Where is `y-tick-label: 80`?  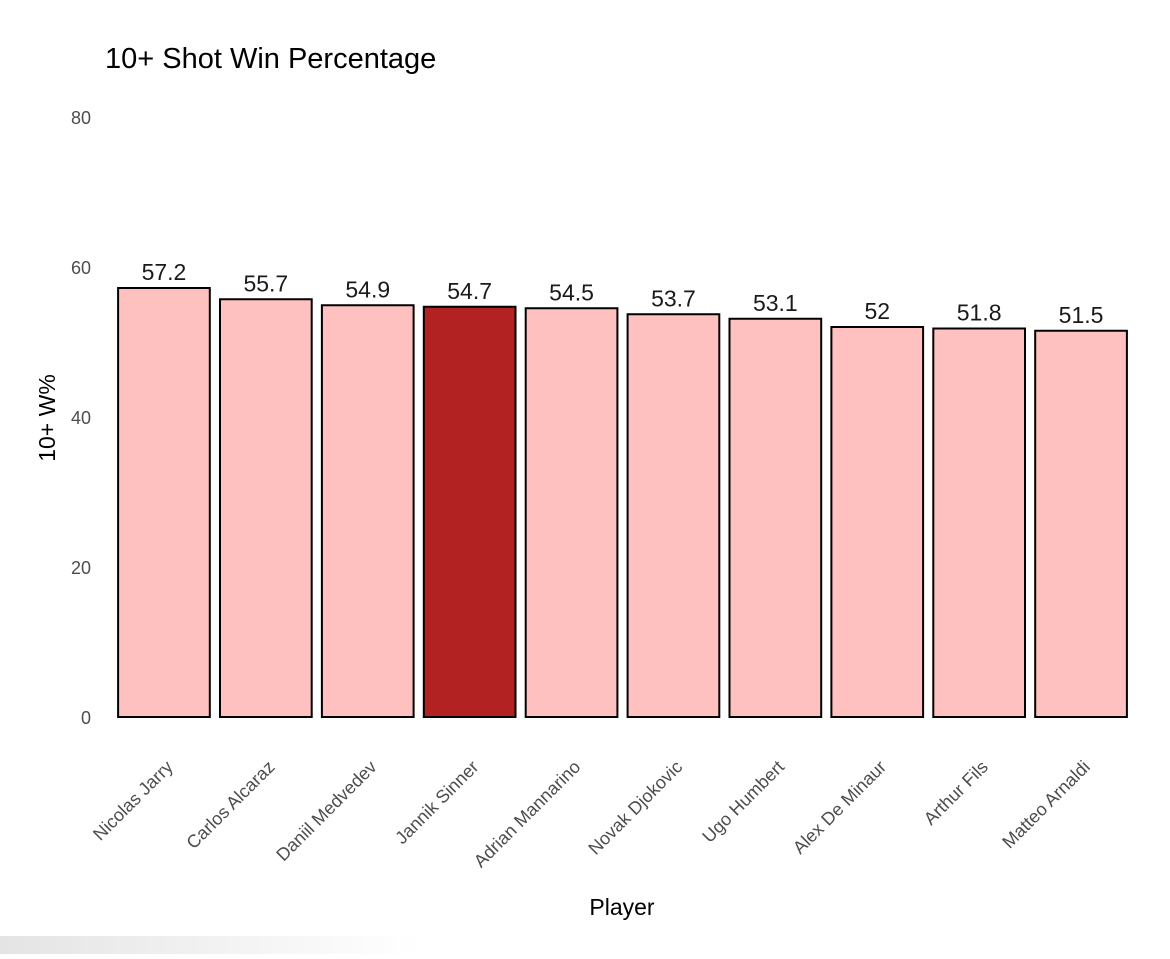
y-tick-label: 80 is located at coordinates (81, 118).